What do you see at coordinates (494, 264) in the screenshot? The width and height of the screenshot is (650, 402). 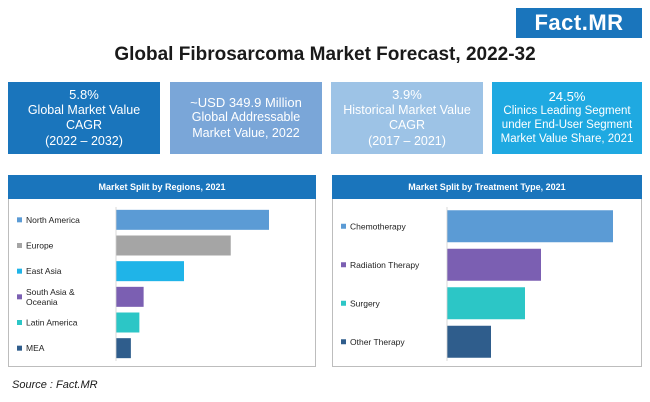 I see `bar-radiation-therapy` at bounding box center [494, 264].